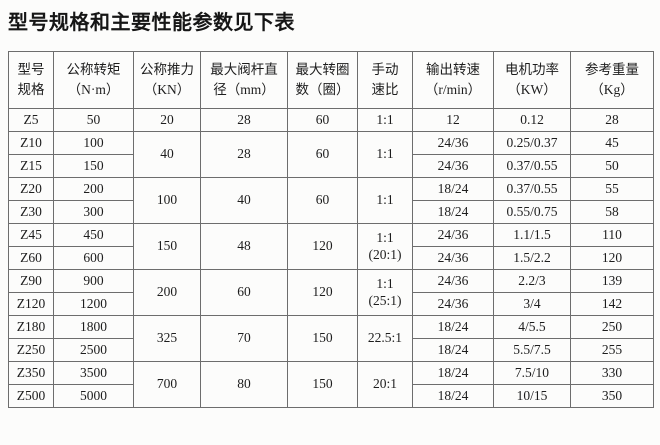  Describe the element at coordinates (31, 166) in the screenshot. I see `table-cell: Z15` at that location.